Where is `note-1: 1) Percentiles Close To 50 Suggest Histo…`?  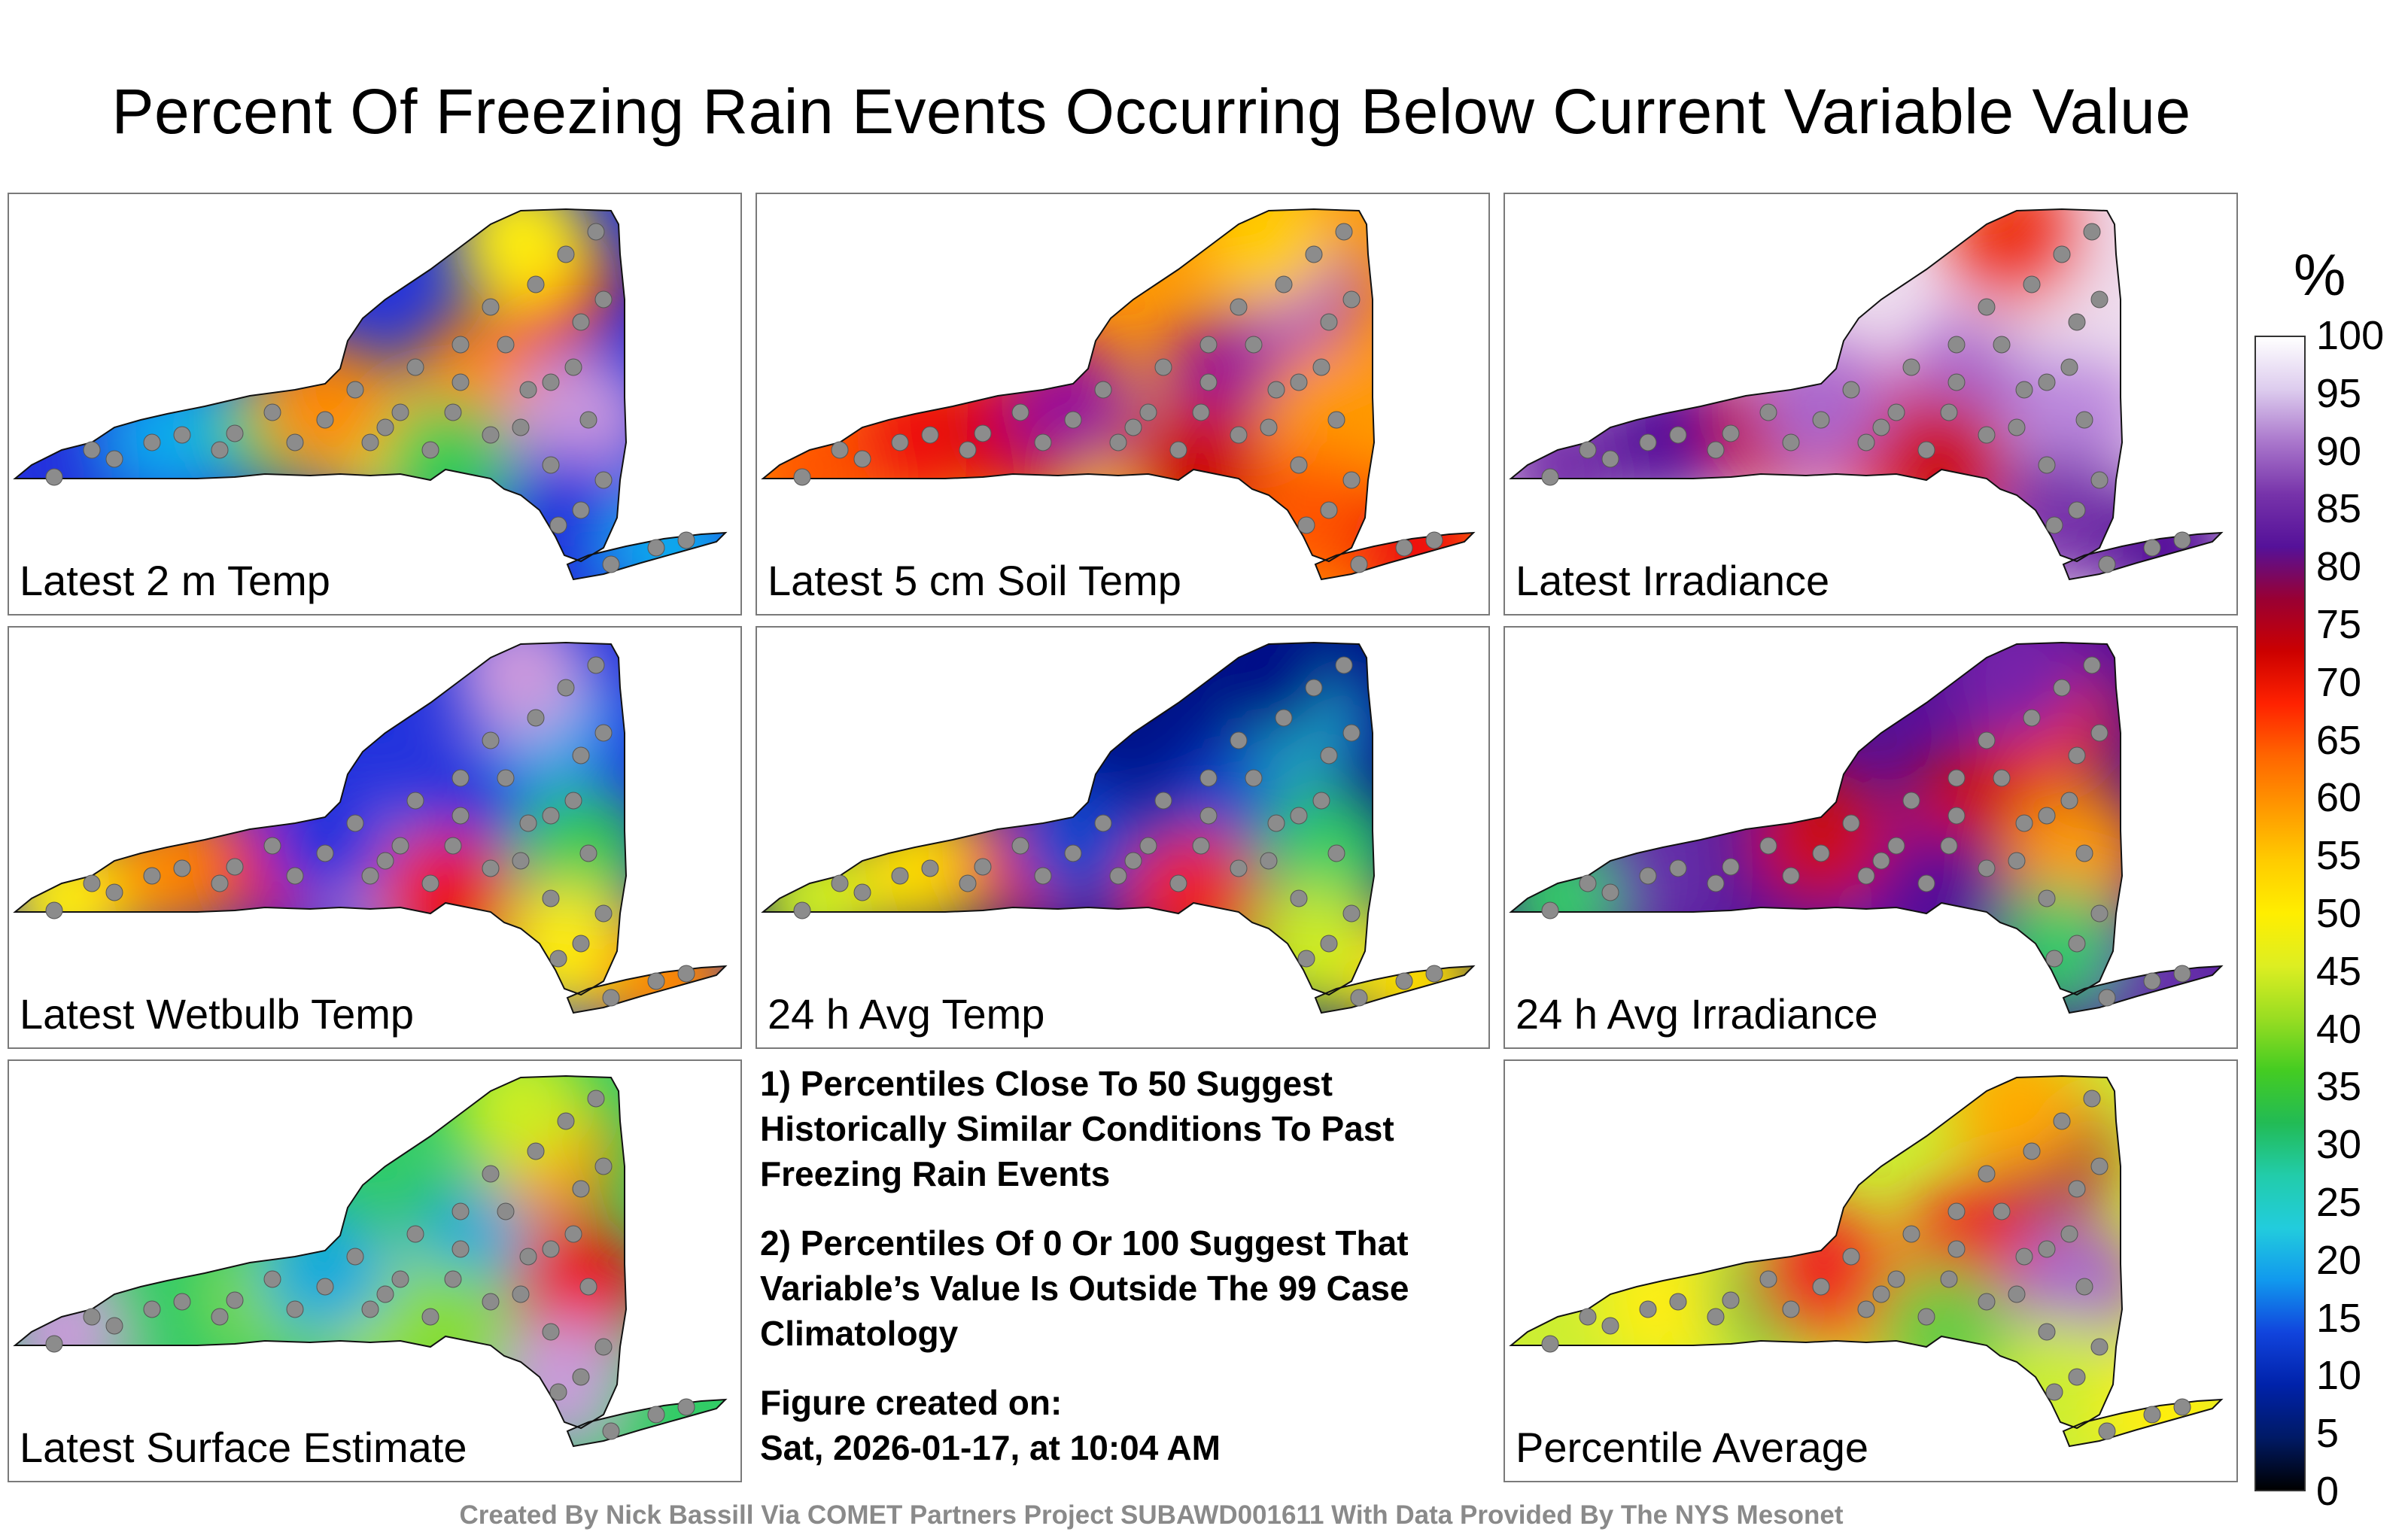
note-1: 1) Percentiles Close To 50 Suggest Histo… is located at coordinates (1077, 1128).